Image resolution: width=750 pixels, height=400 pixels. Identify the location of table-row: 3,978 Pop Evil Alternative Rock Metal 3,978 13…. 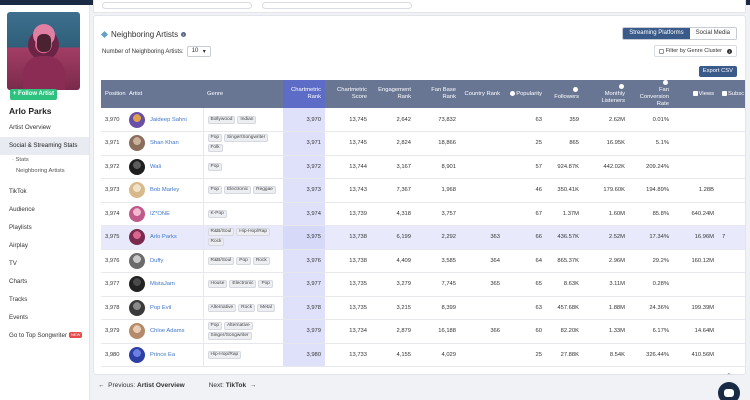
(423, 308).